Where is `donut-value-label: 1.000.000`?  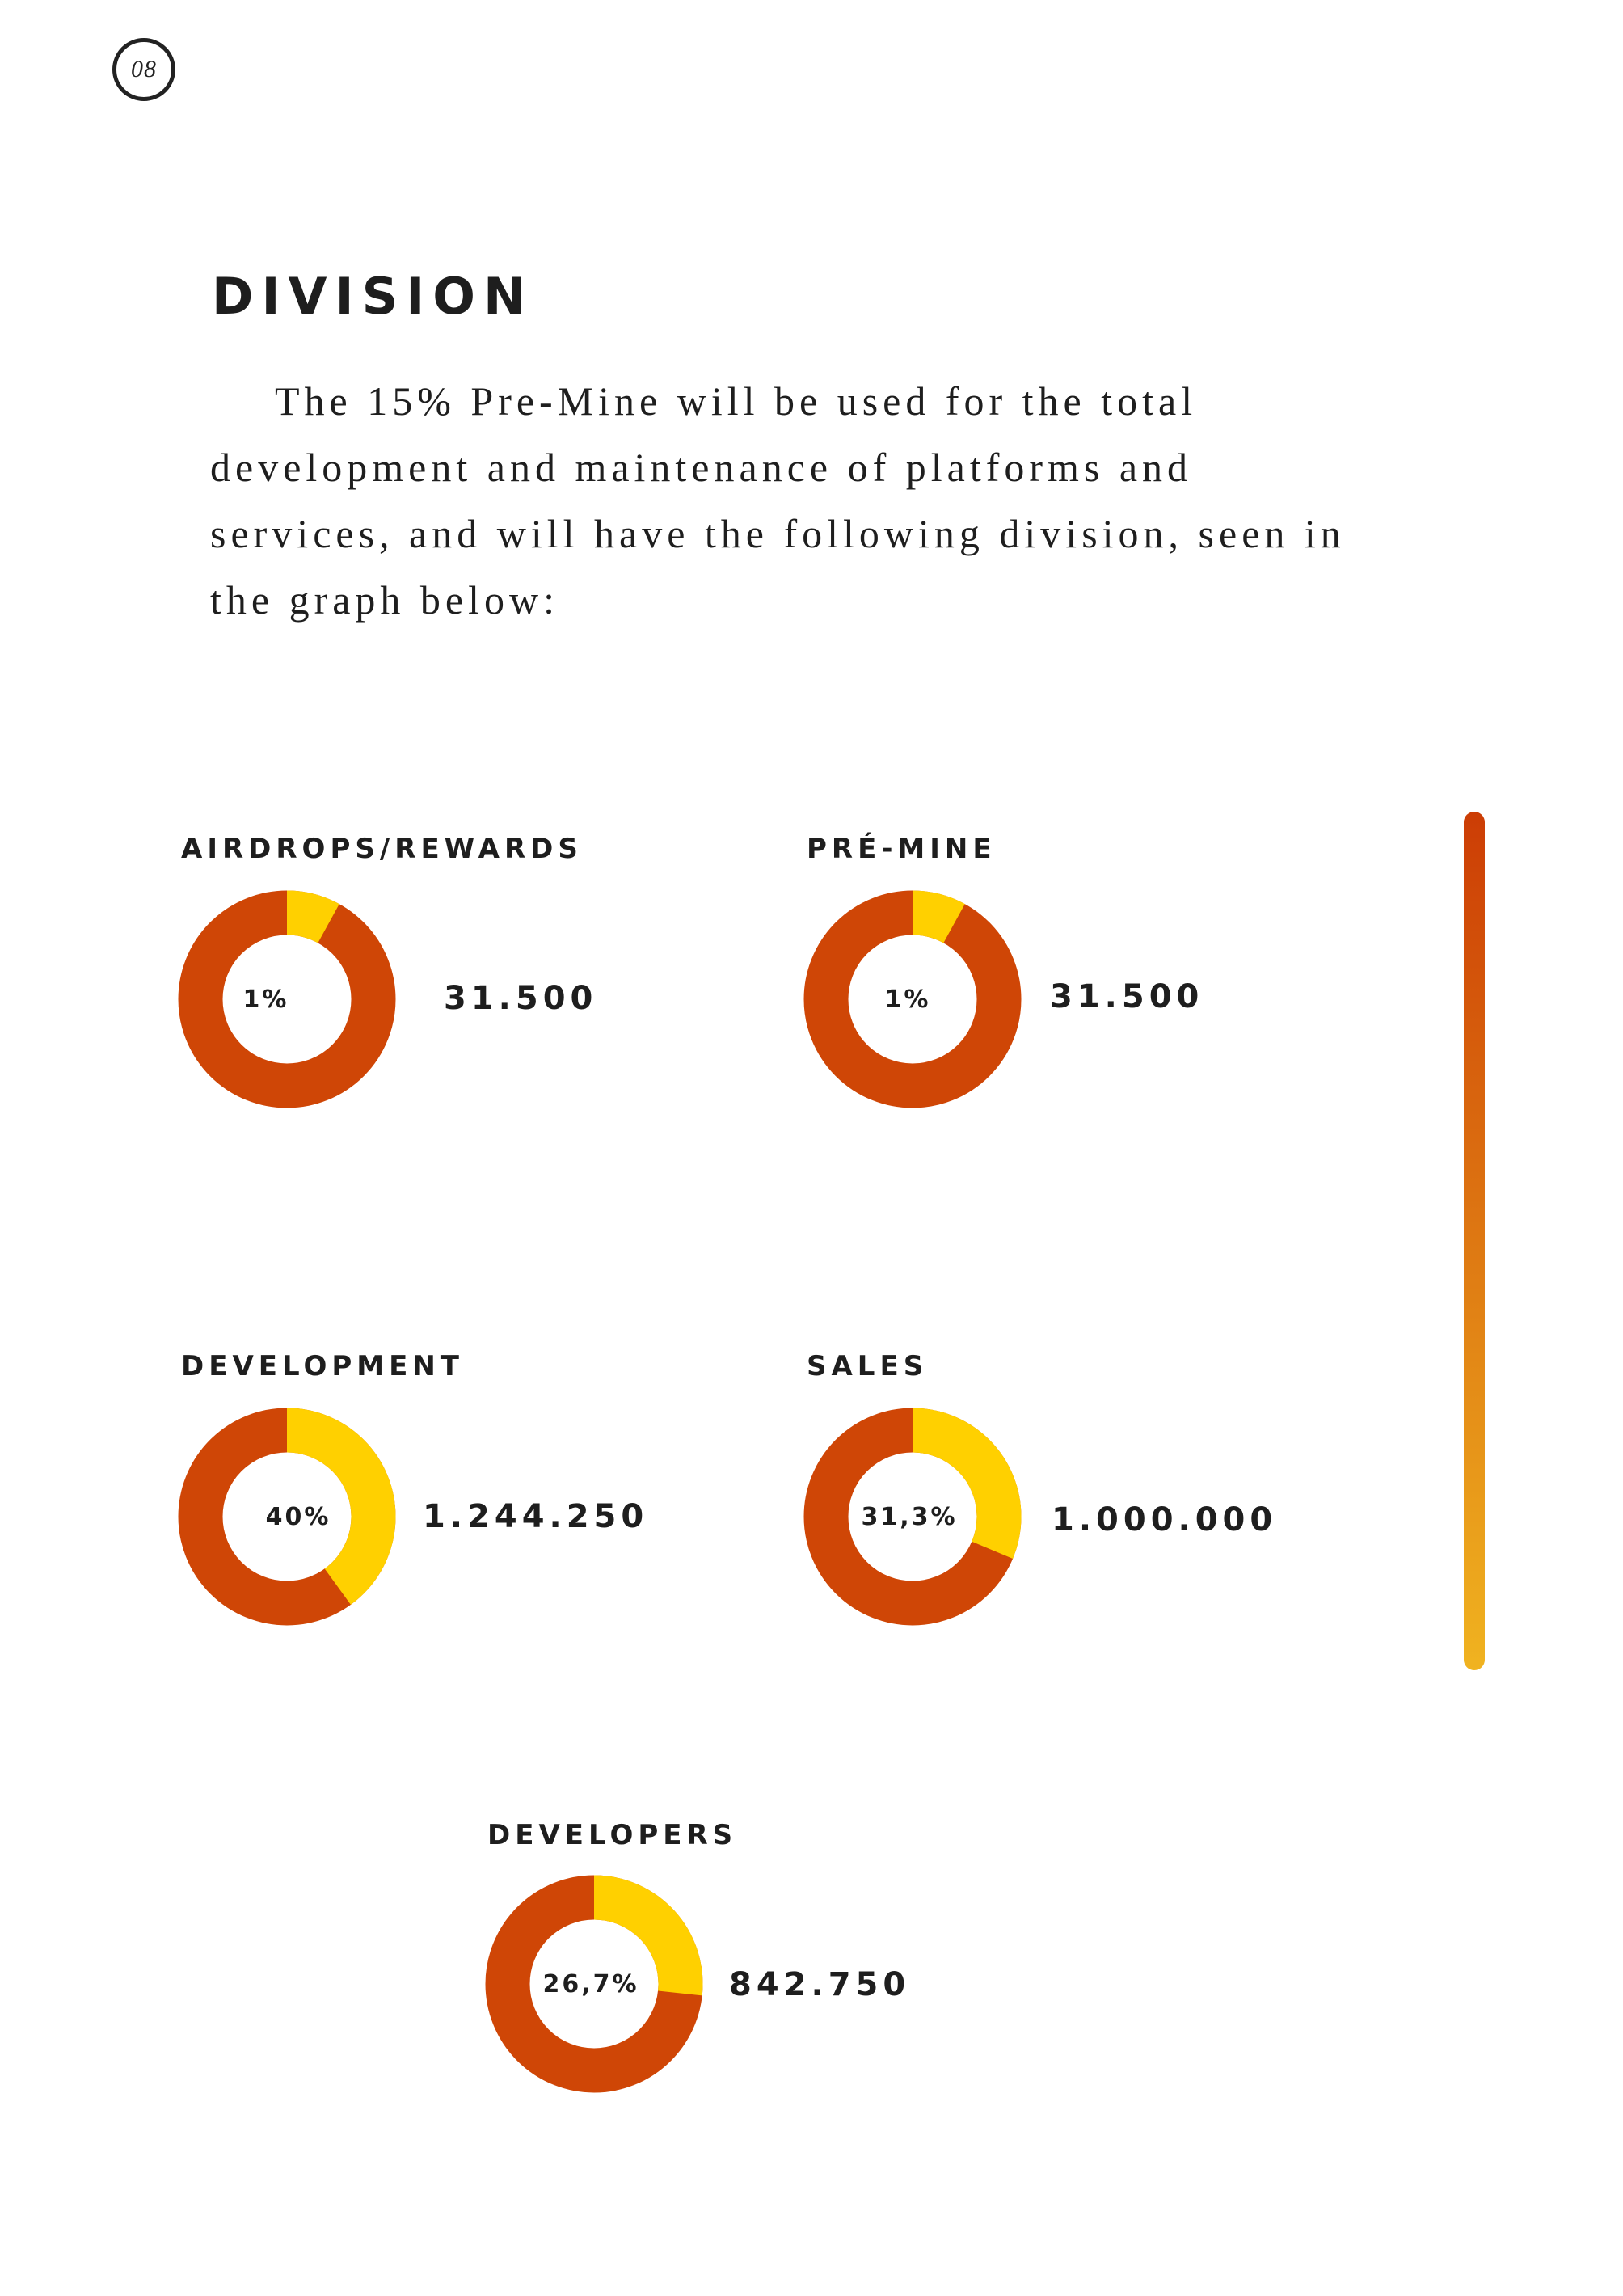 donut-value-label: 1.000.000 is located at coordinates (1165, 1520).